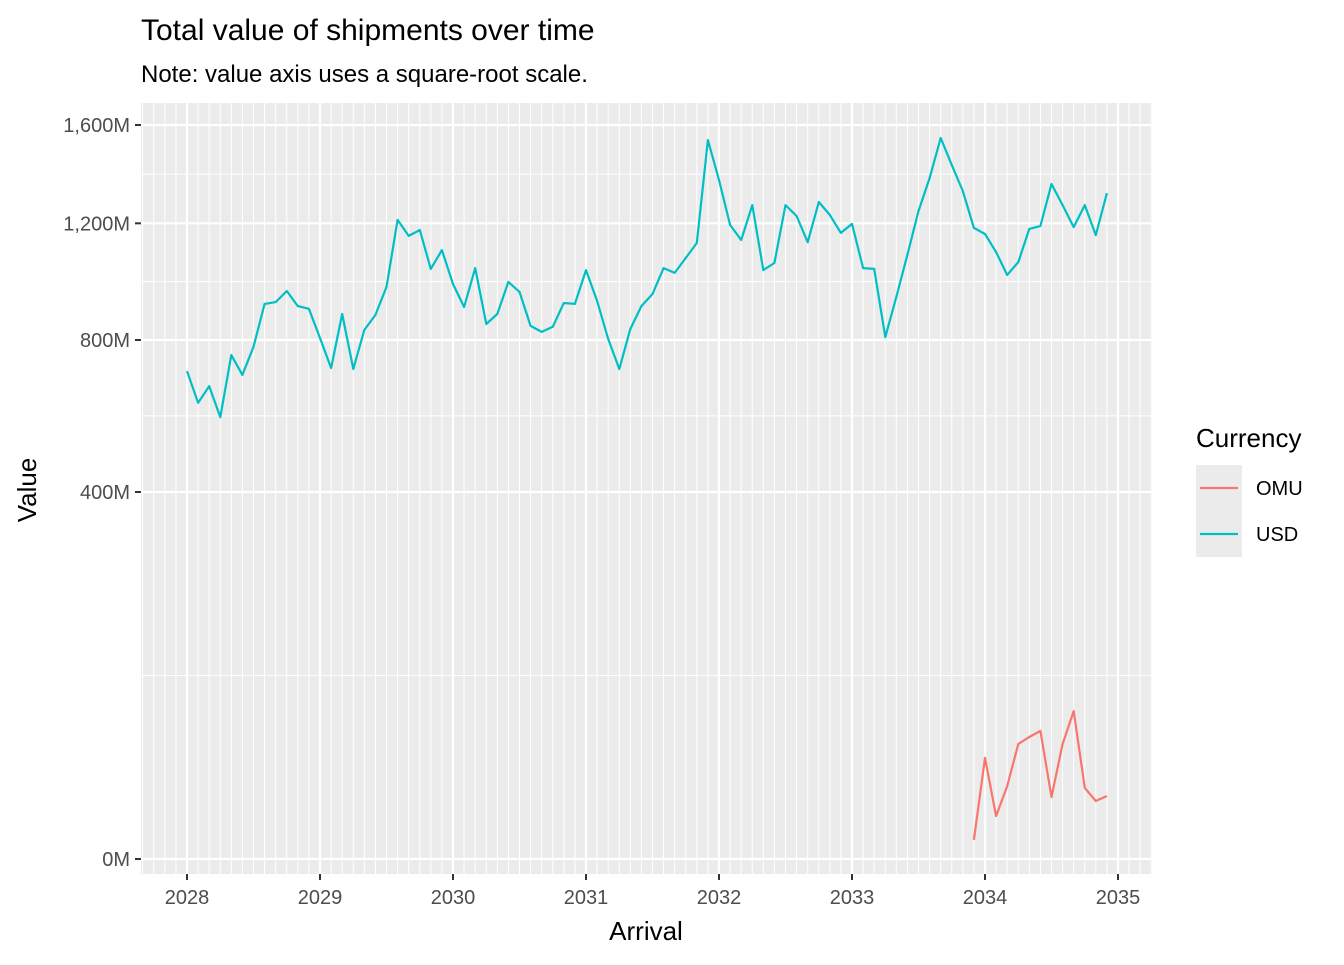 This screenshot has width=1344, height=965. I want to click on x-tick-label: 2032, so click(719, 898).